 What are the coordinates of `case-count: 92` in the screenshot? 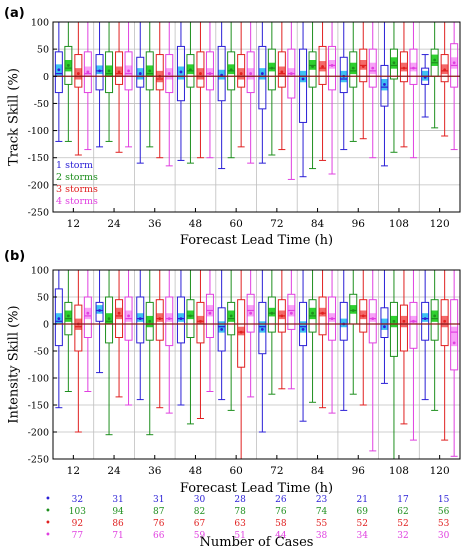 It's located at (77, 524).